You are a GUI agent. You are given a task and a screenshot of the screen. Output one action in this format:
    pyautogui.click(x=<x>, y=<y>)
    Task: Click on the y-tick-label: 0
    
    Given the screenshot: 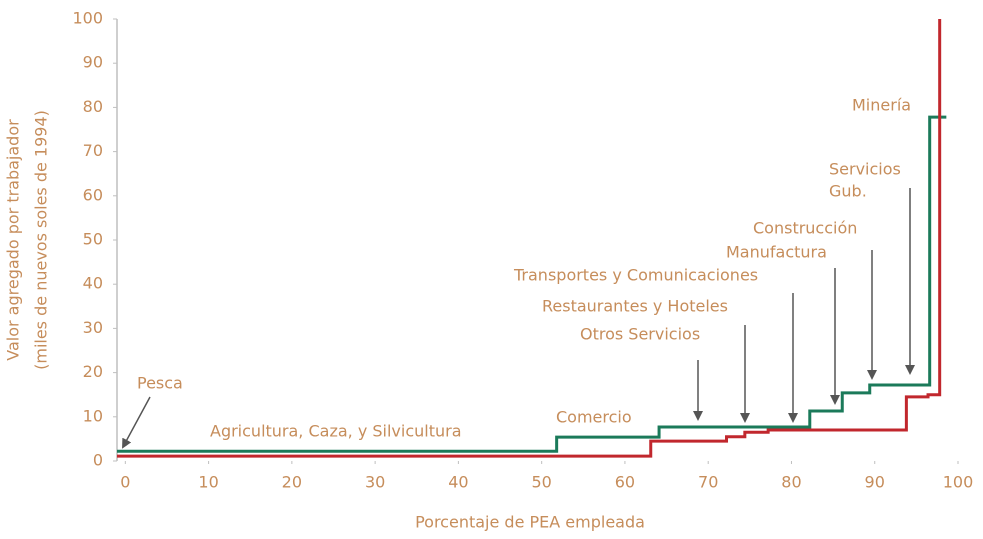 What is the action you would take?
    pyautogui.click(x=98, y=460)
    